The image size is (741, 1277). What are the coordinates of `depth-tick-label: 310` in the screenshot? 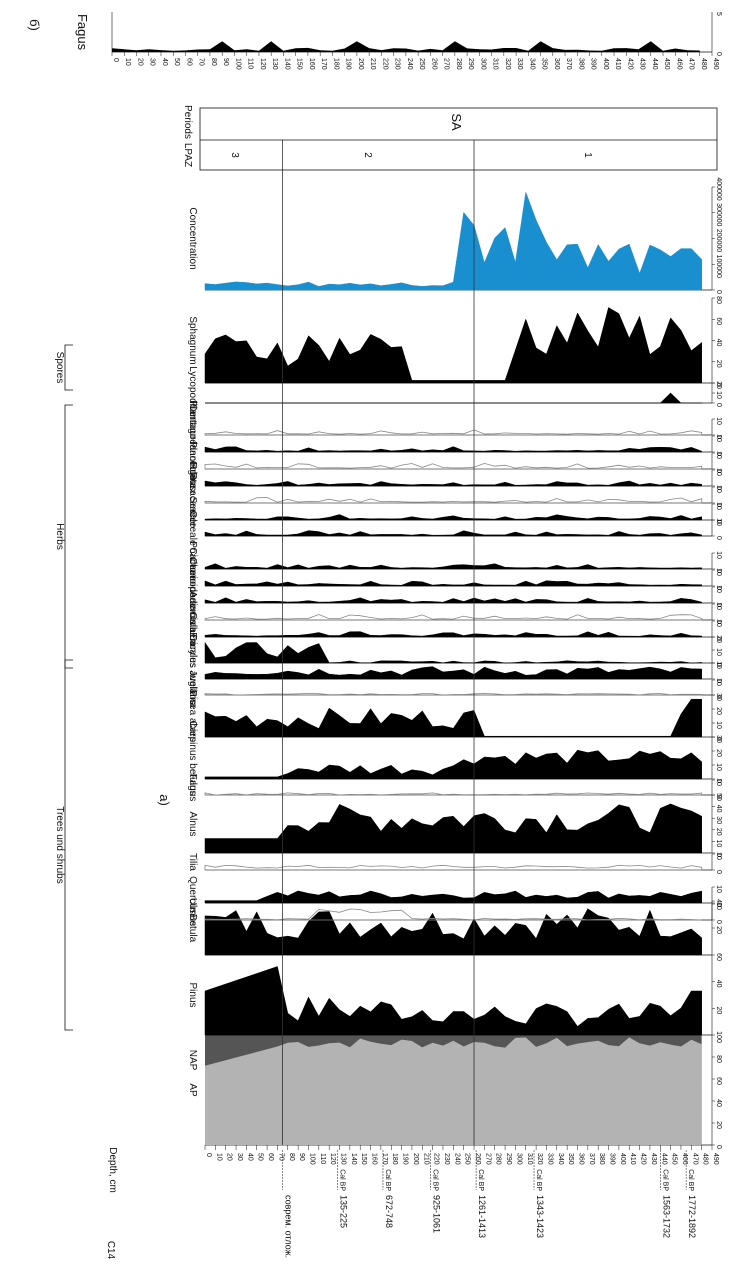 It's located at (529, 1159).